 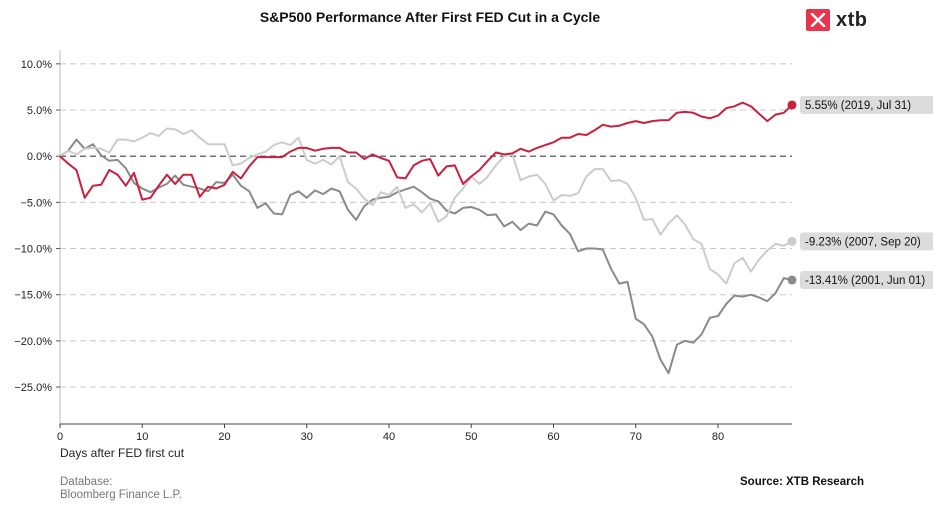 What do you see at coordinates (636, 437) in the screenshot?
I see `x-tick-label: 70` at bounding box center [636, 437].